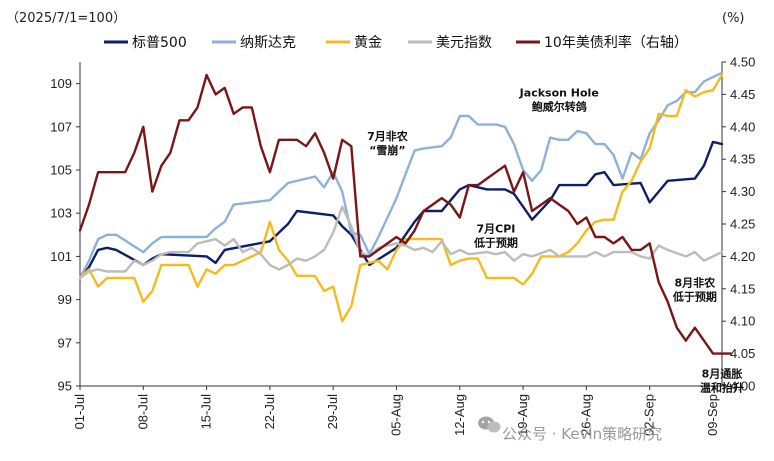 Image resolution: width=774 pixels, height=461 pixels. I want to click on x-tick-label: 15-Jul, so click(206, 412).